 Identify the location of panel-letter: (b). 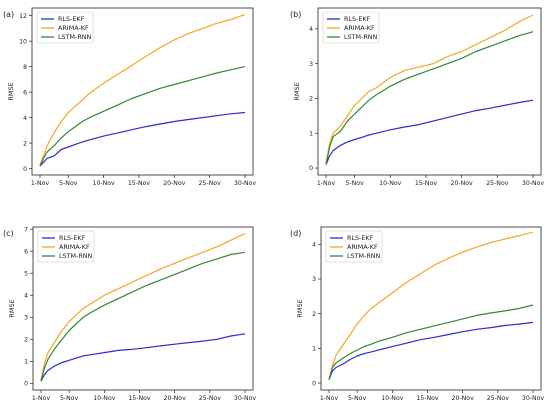
(295, 14).